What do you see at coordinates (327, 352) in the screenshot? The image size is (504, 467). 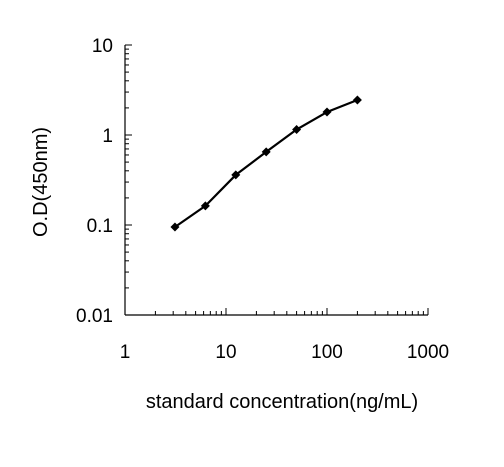 I see `x-tick-label: 100` at bounding box center [327, 352].